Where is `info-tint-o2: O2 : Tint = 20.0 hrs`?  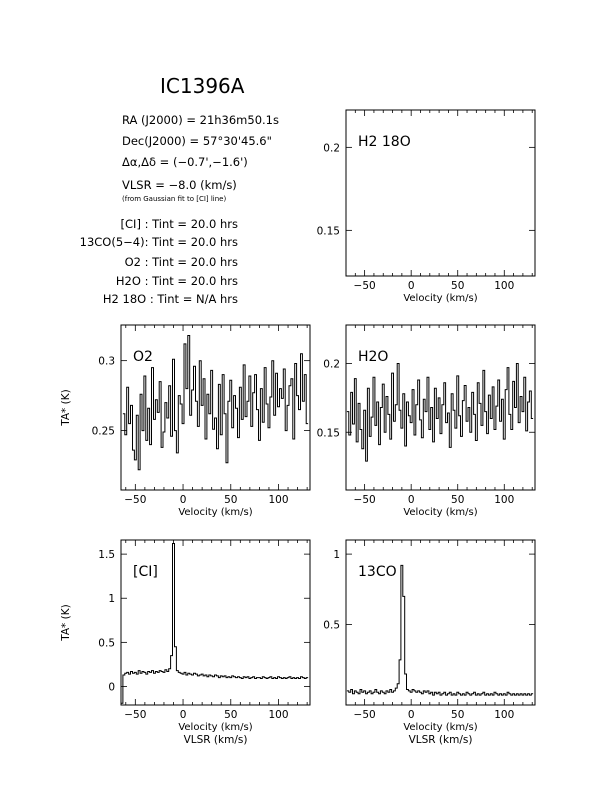
info-tint-o2: O2 : Tint = 20.0 hrs is located at coordinates (181, 262).